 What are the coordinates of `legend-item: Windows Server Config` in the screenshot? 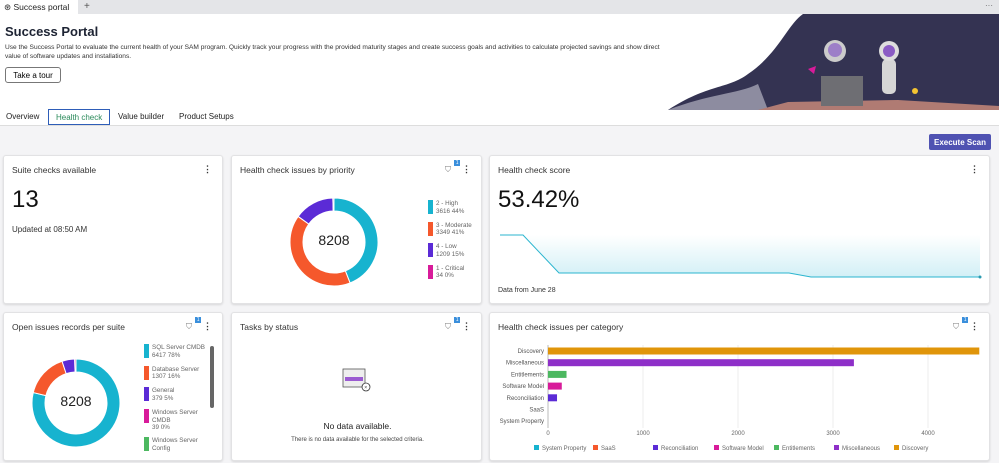 It's located at (179, 444).